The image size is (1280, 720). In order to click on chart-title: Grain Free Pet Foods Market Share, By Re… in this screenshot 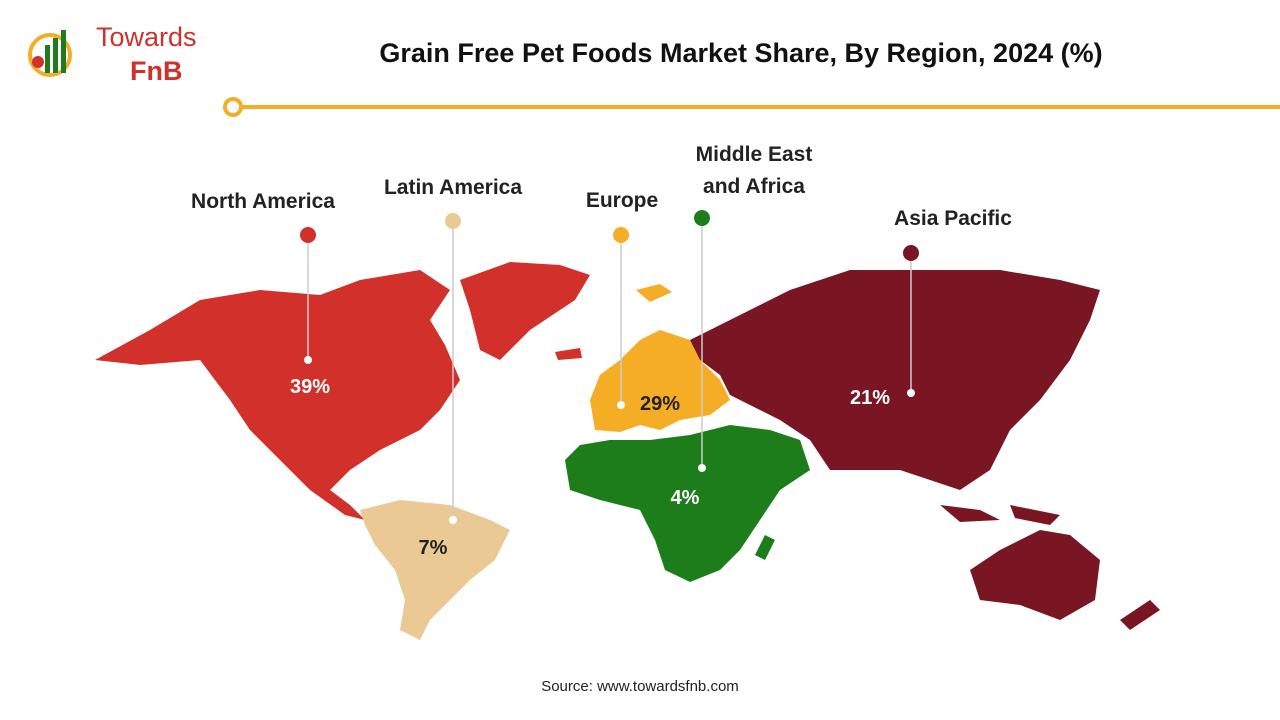, I will do `click(740, 53)`.